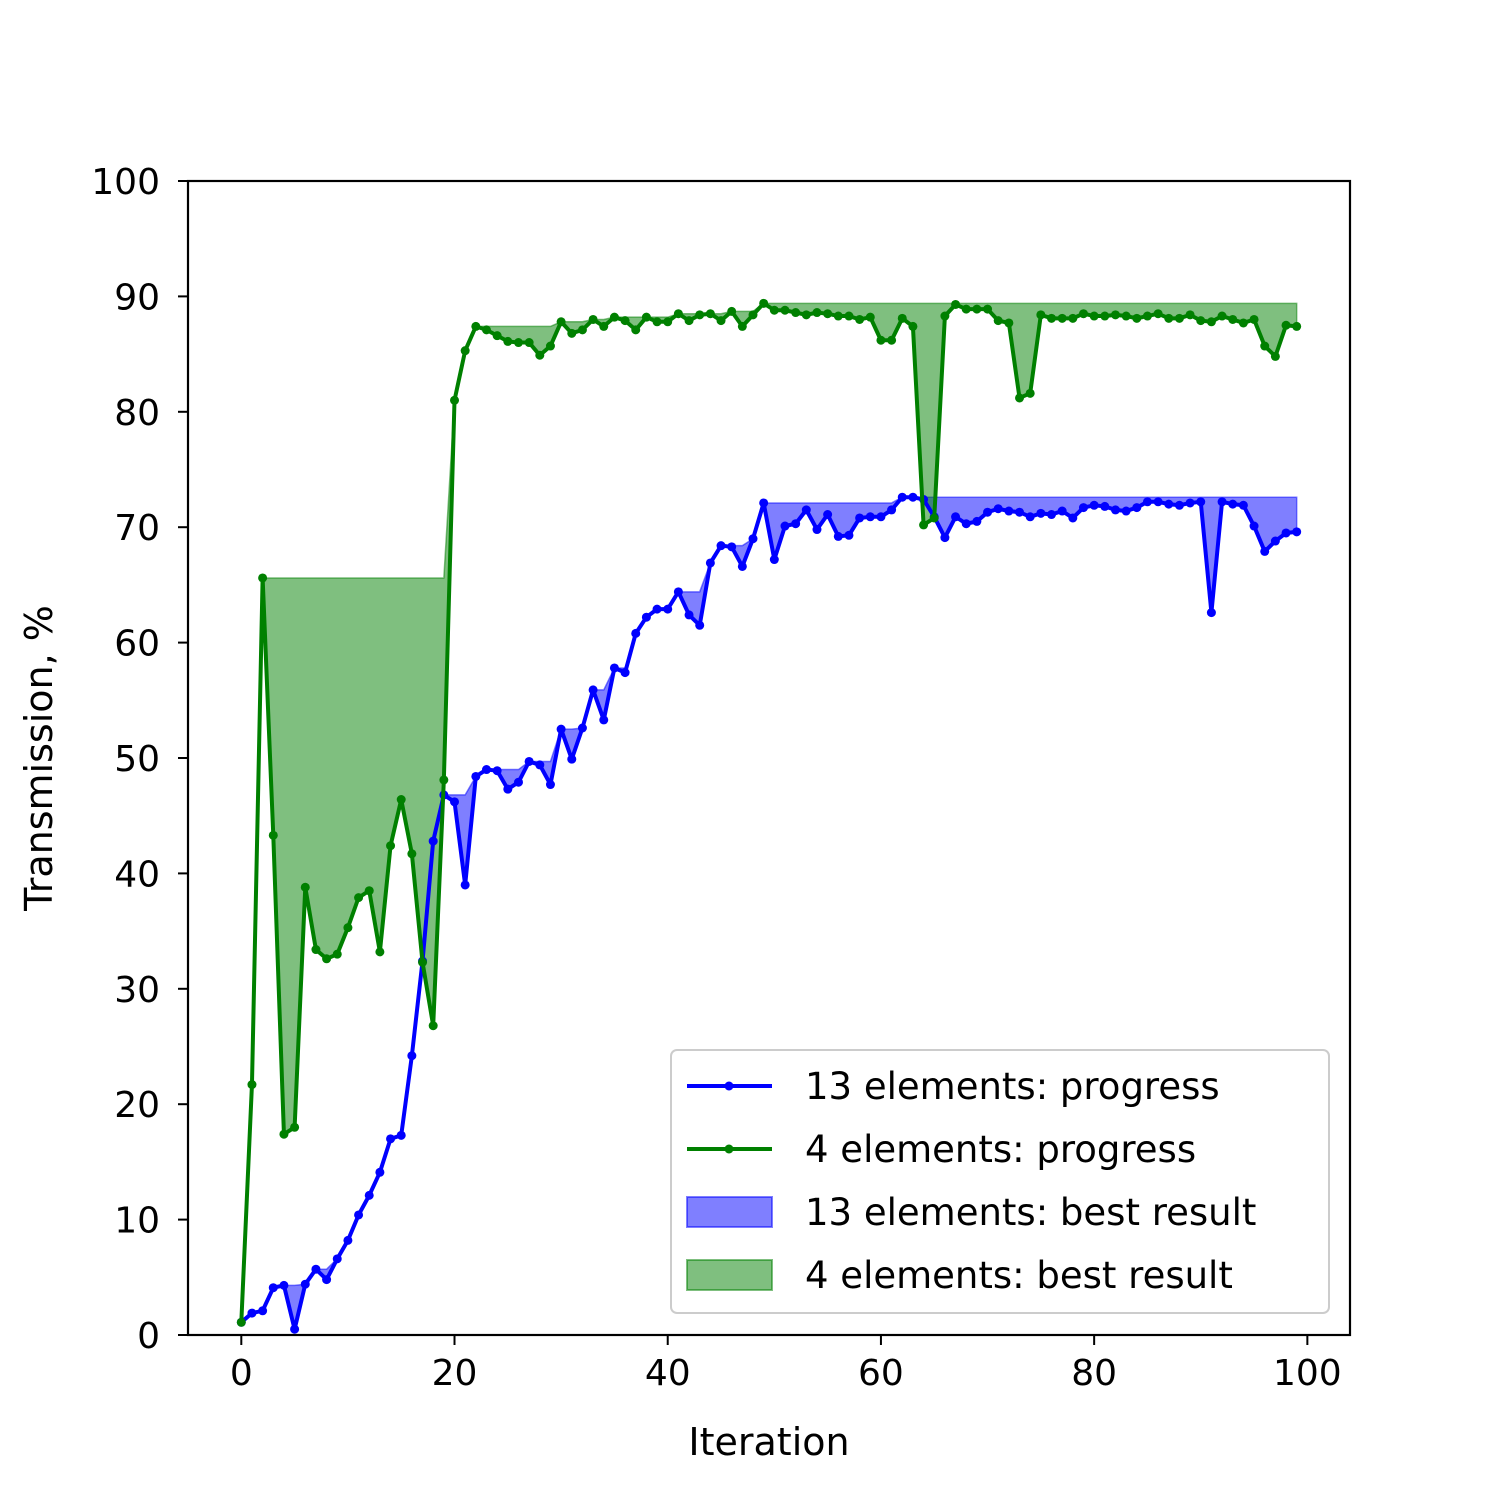  Describe the element at coordinates (1000, 1149) in the screenshot. I see `legend-label: 4 elements: progress` at that location.